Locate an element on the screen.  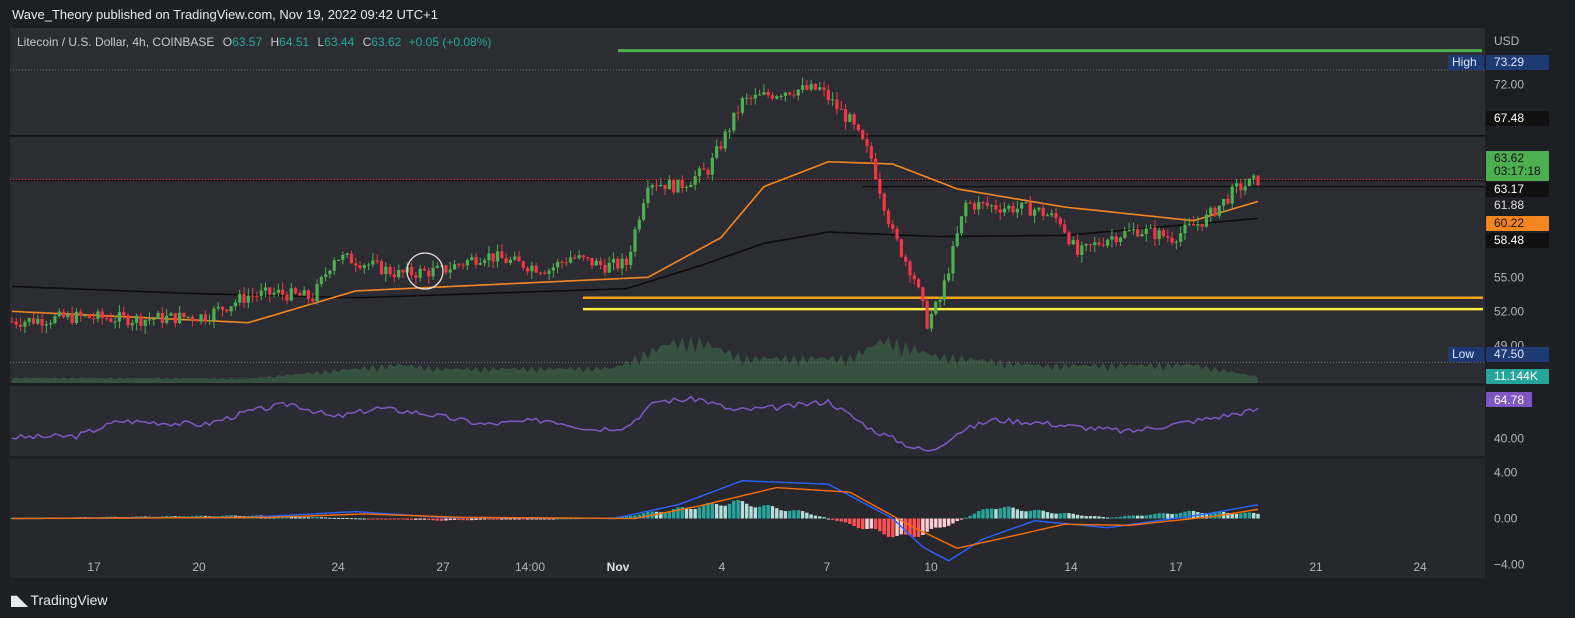
rsi-value-label: 64.78 is located at coordinates (1509, 400).